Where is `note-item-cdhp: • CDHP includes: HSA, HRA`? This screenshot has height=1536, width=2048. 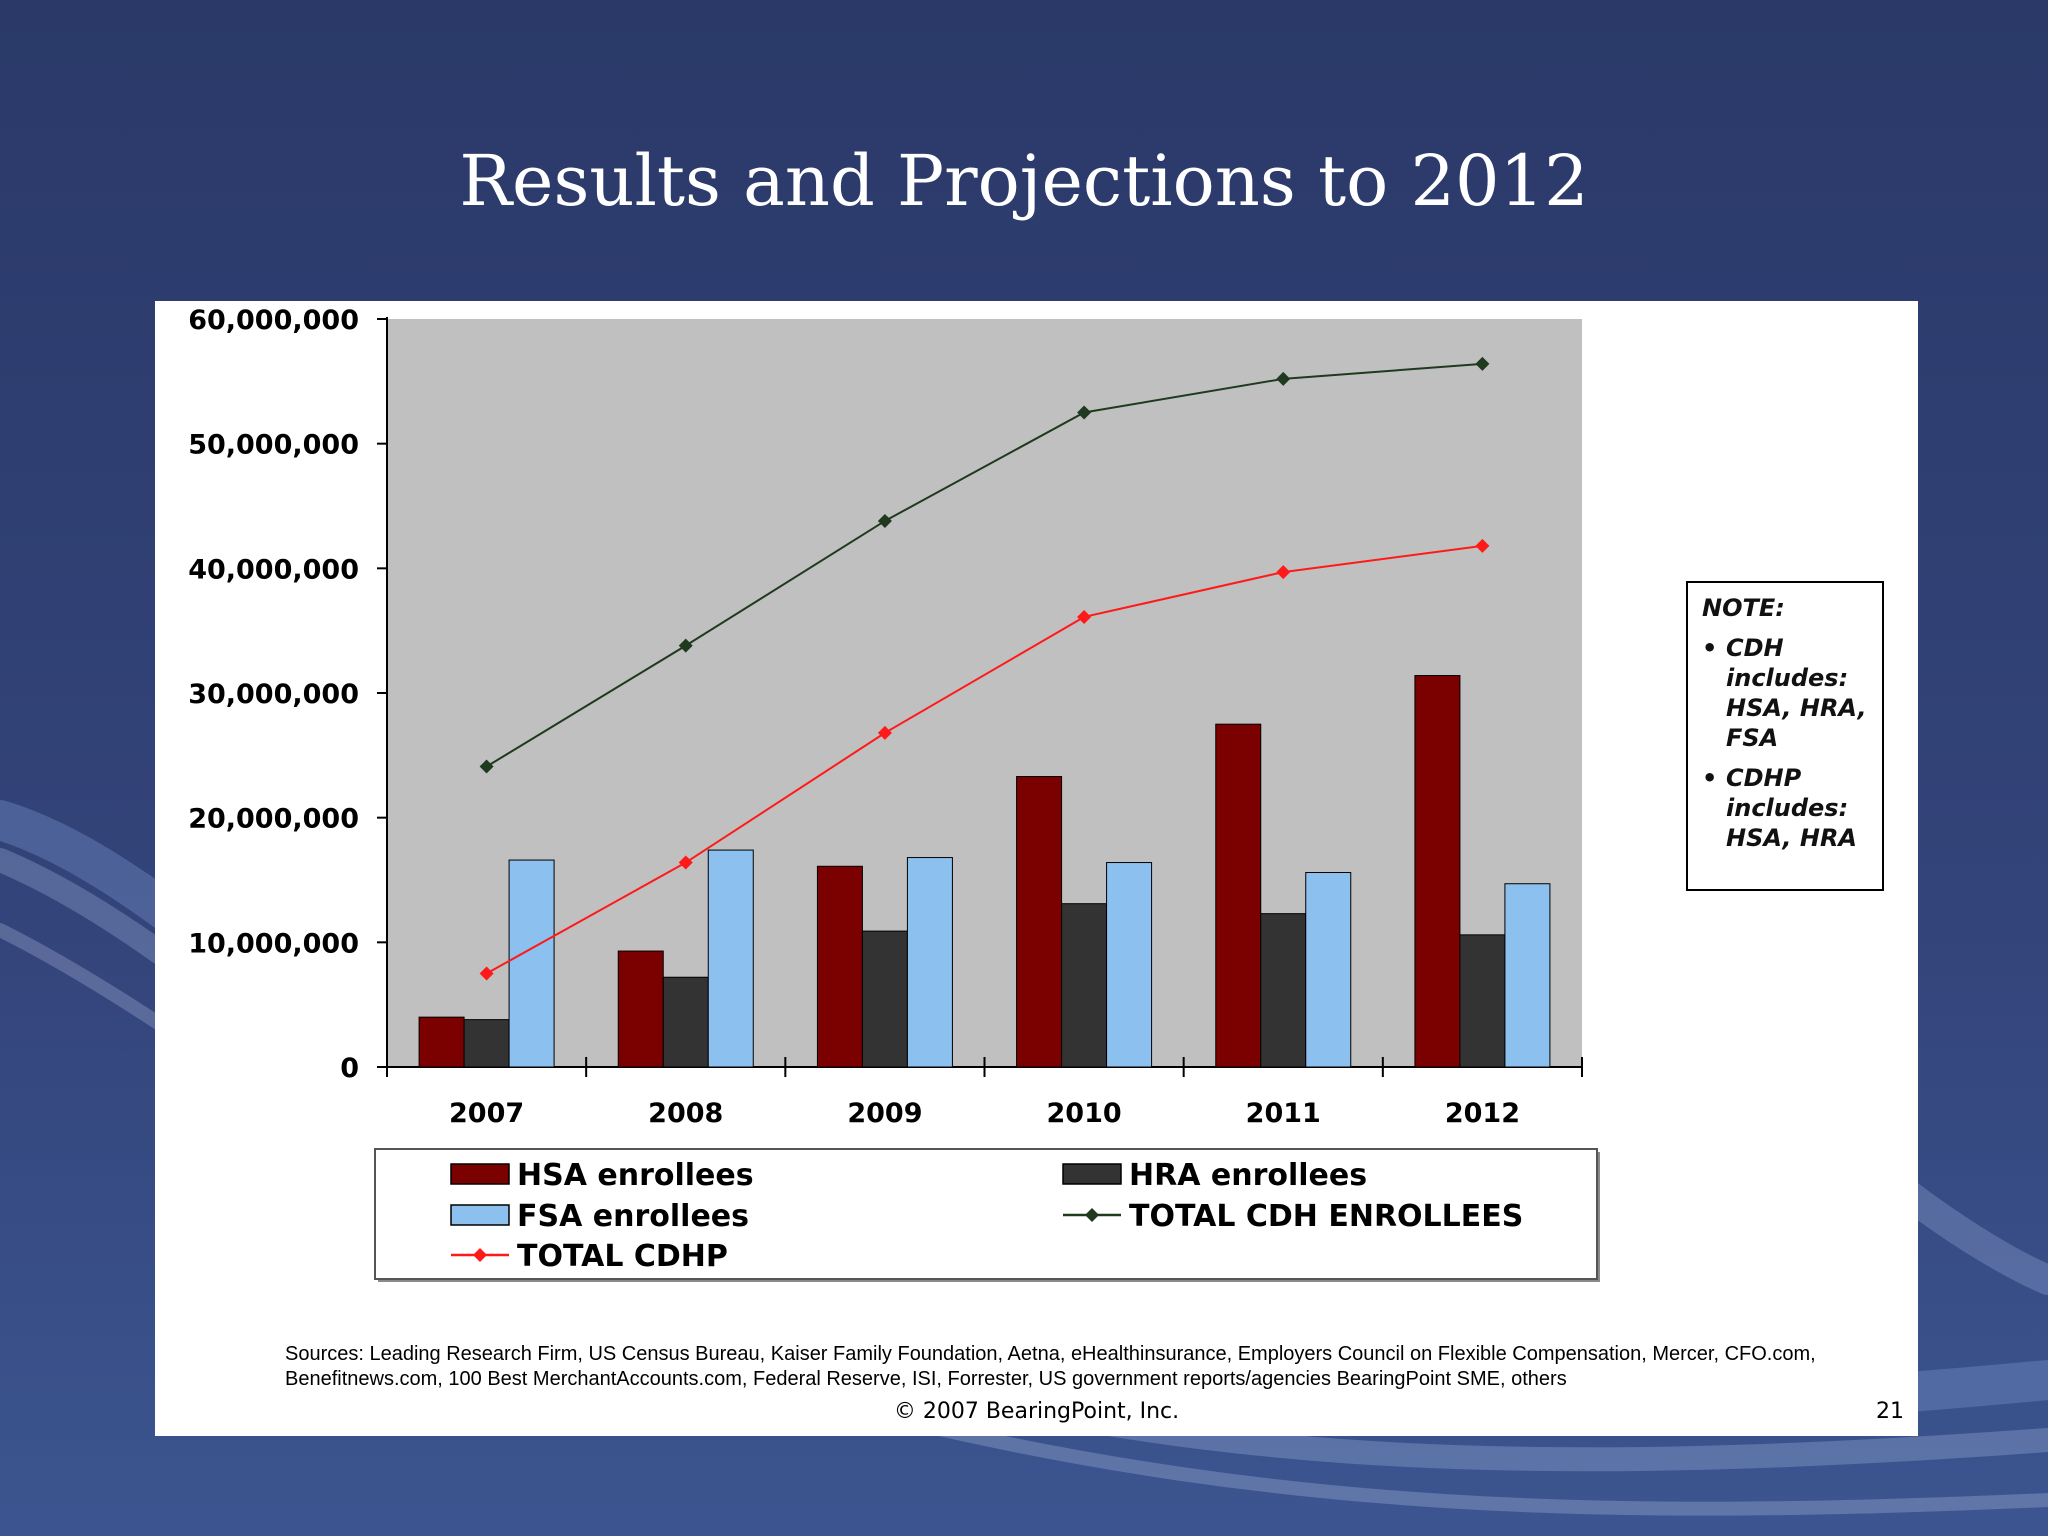
note-item-cdhp: • CDHP includes: HSA, HRA is located at coordinates (1785, 808).